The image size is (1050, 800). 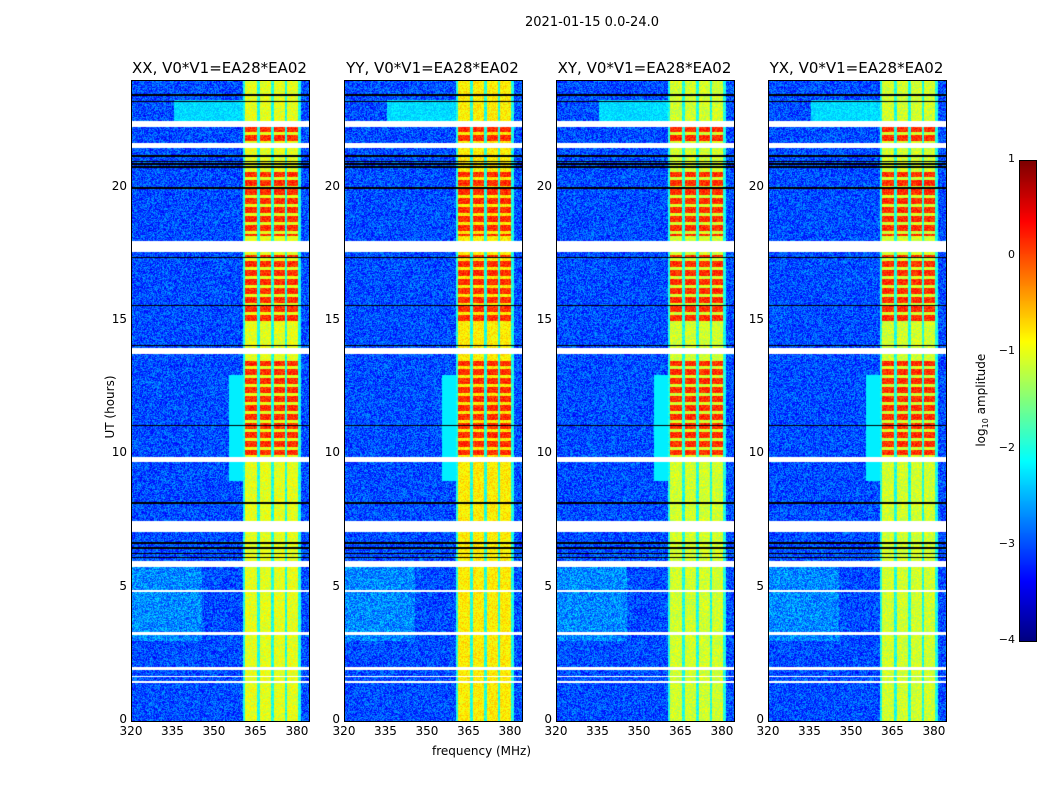 I want to click on x-axis-label: frequency (MHz), so click(x=482, y=751).